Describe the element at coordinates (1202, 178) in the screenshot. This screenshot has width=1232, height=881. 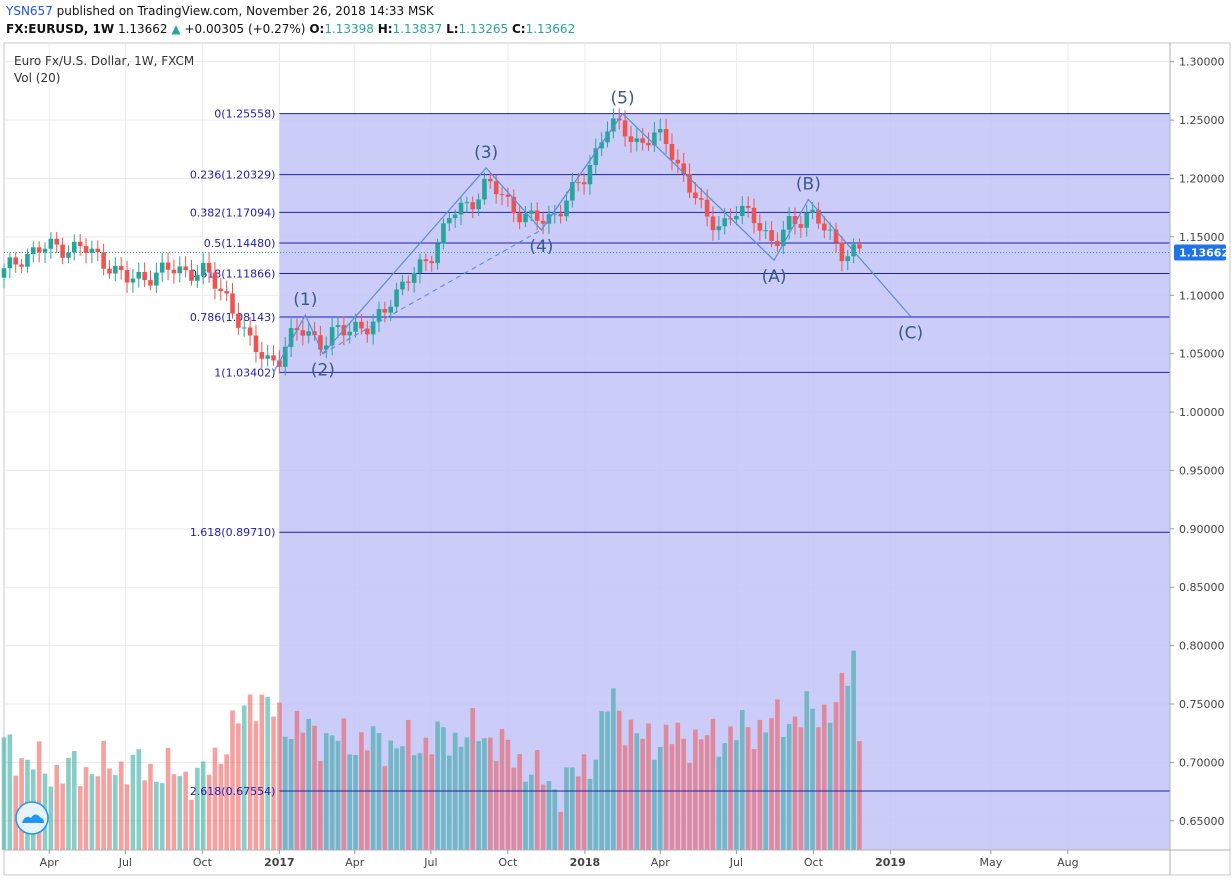
I see `y-tick-label: 1.20000` at that location.